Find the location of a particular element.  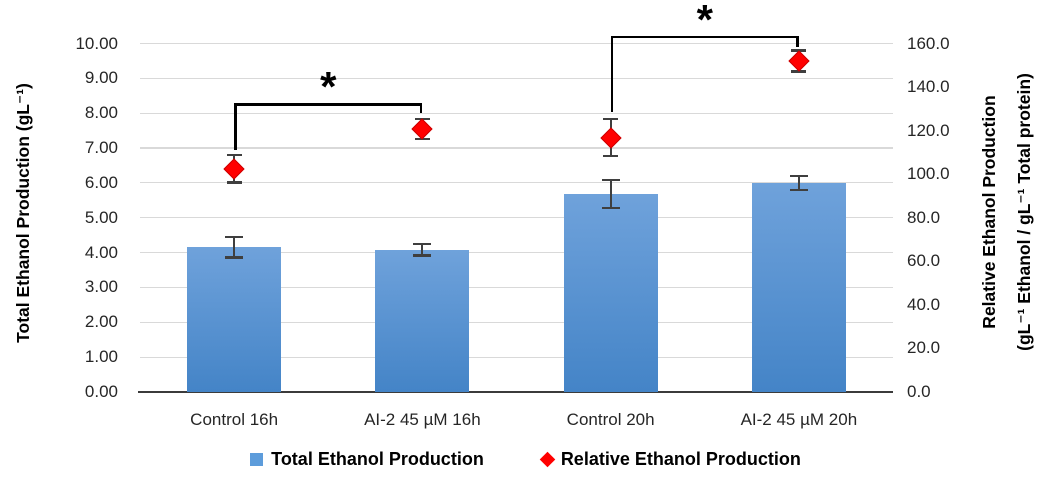

left-axis-tick-label: 7.00 is located at coordinates (101, 148).